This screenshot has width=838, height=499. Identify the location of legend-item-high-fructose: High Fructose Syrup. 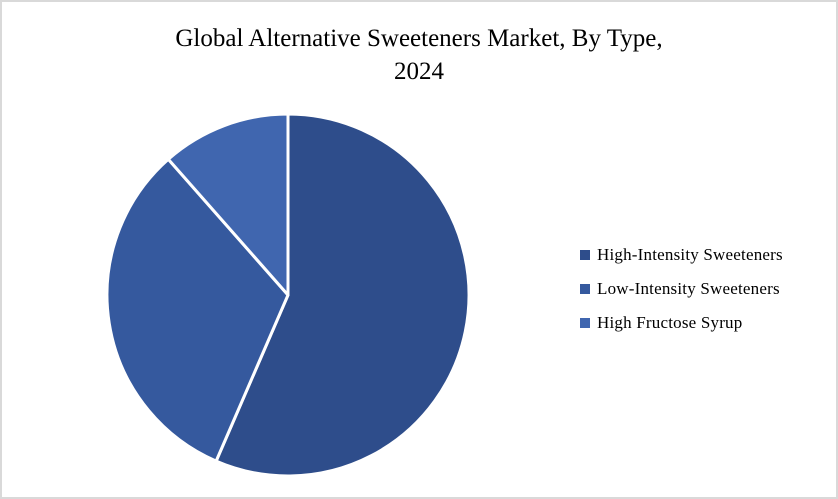
(681, 323).